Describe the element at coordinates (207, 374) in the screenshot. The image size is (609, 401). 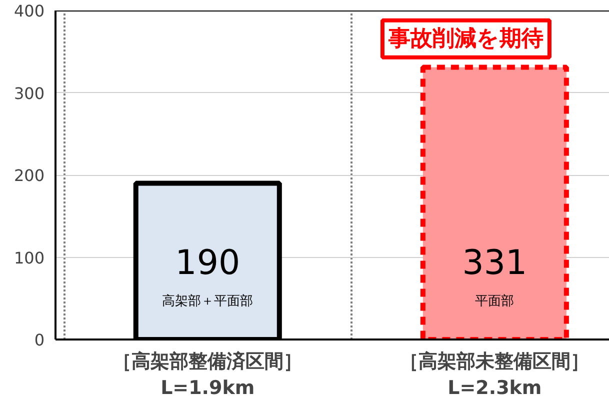
I see `x-tick-label: ［高架部整備済区間］ L=1.9km` at that location.